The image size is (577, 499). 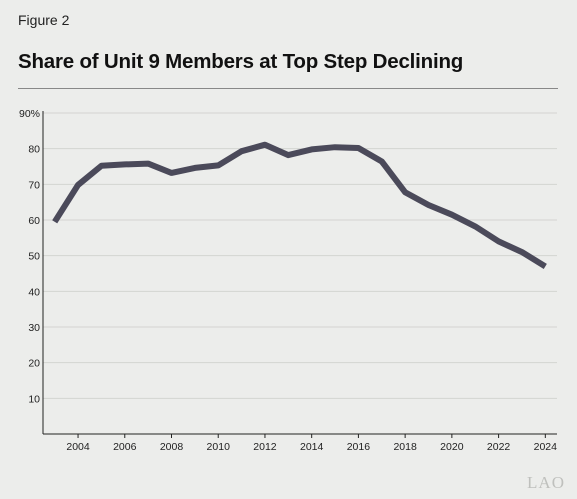 I want to click on y-tick-label: 10, so click(x=34, y=399).